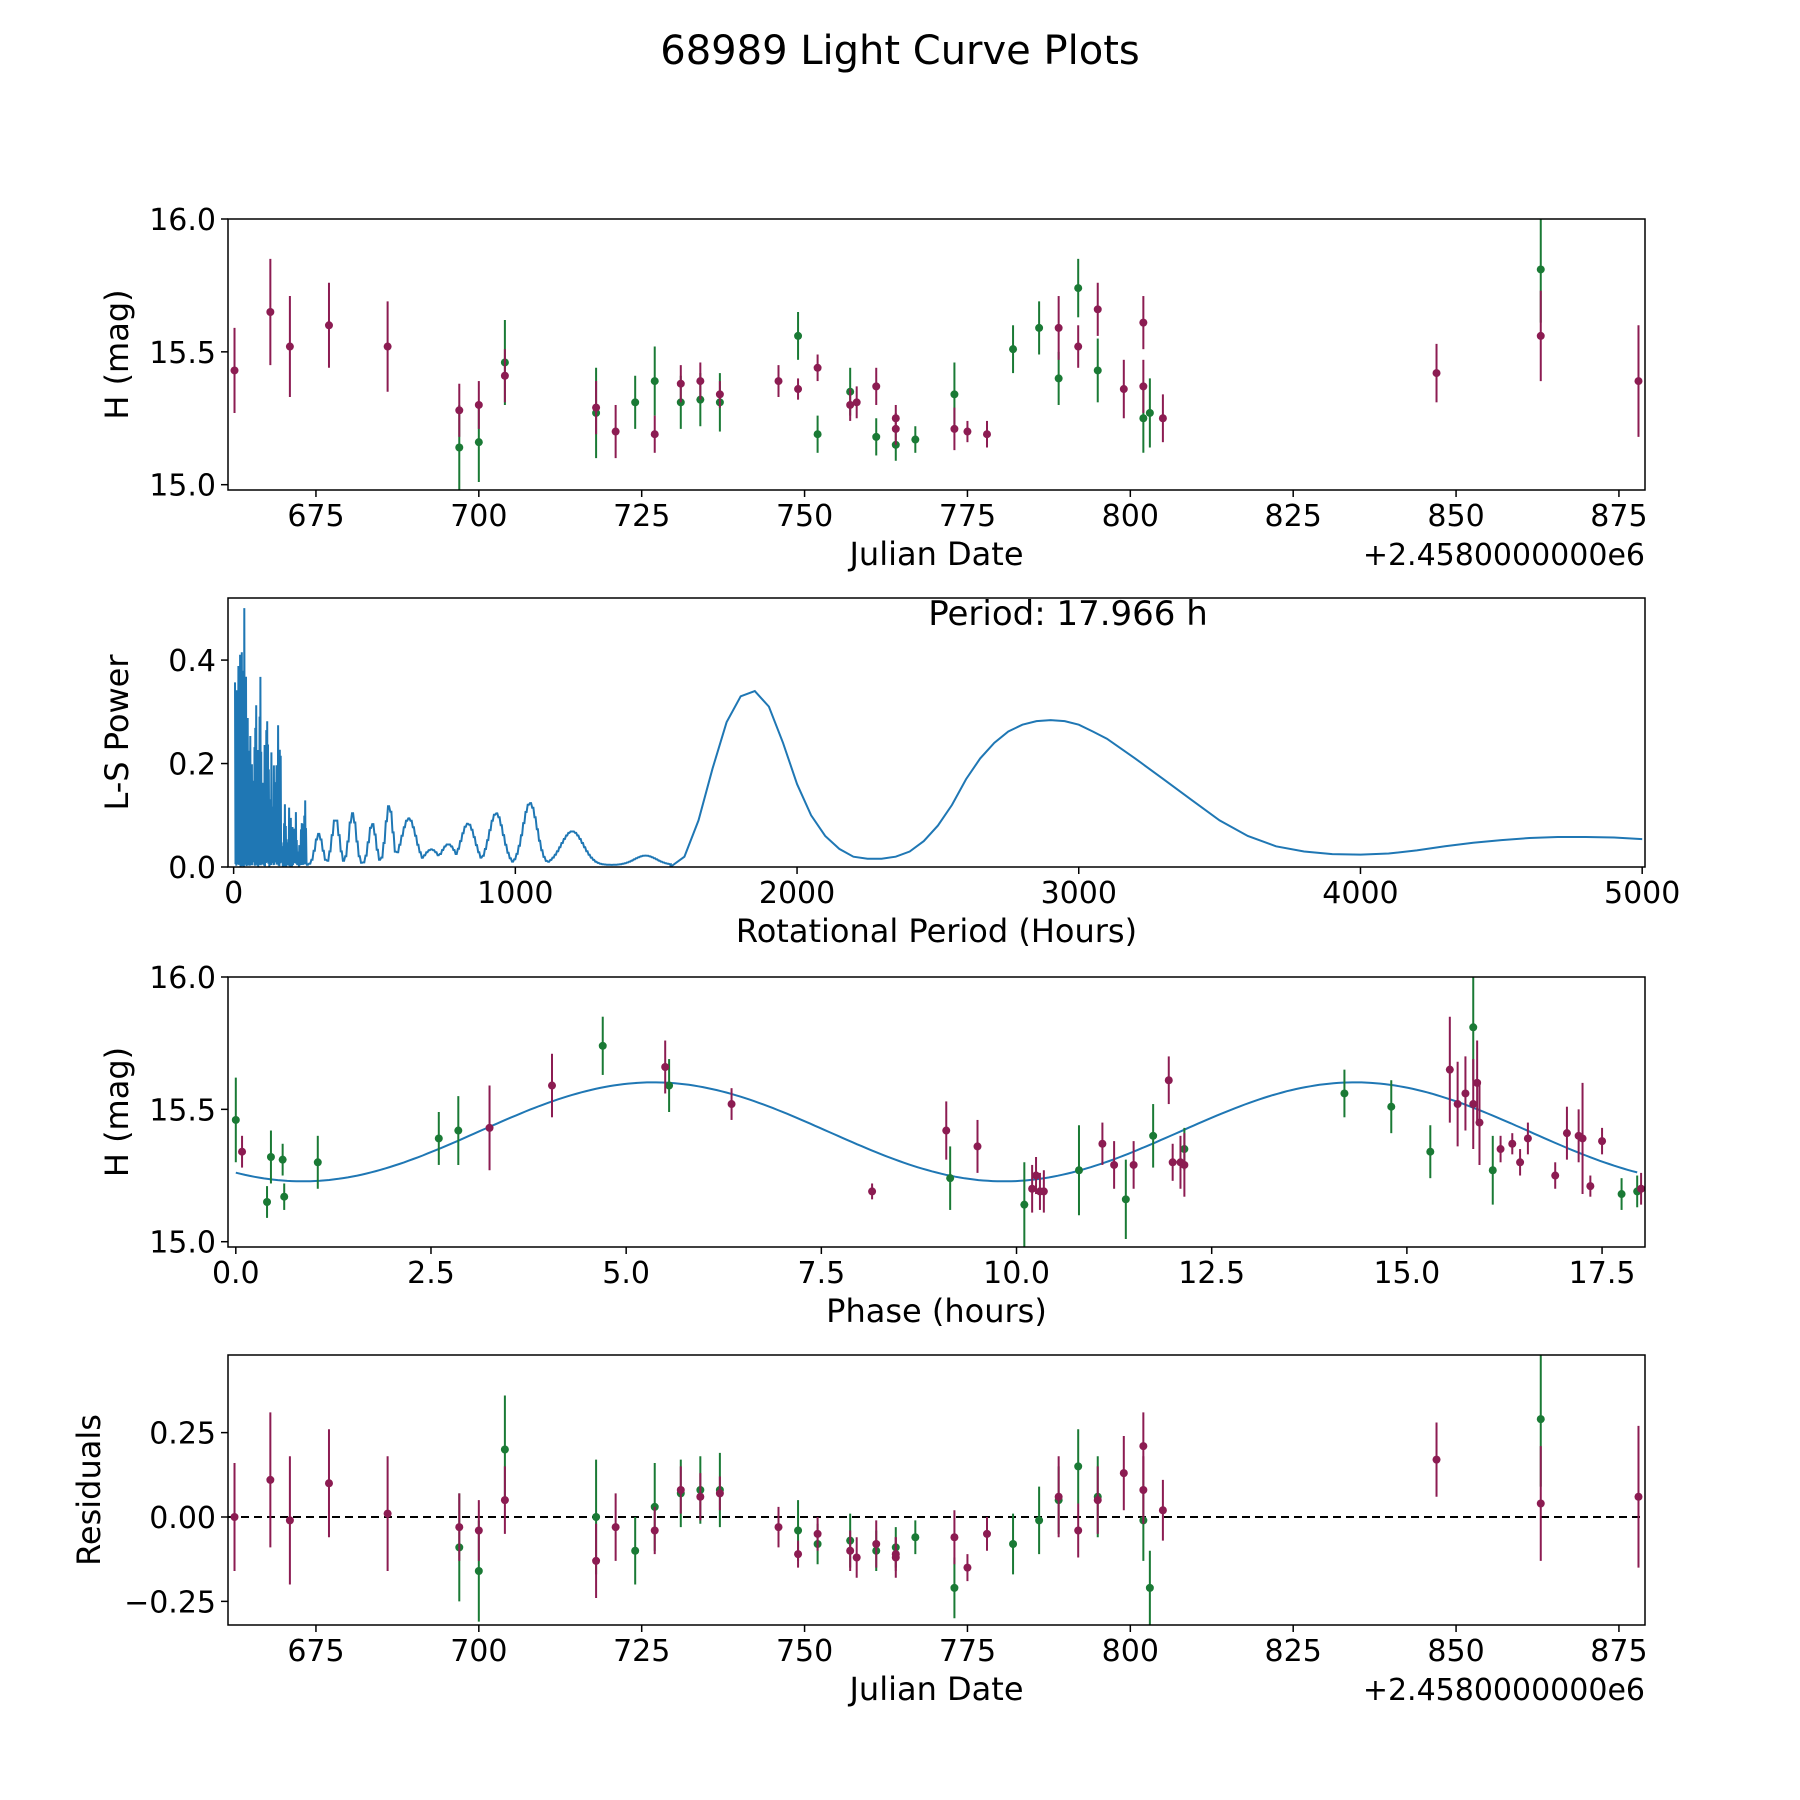 This screenshot has height=1800, width=1800. What do you see at coordinates (182, 1518) in the screenshot?
I see `y-tick-label: 0.00` at bounding box center [182, 1518].